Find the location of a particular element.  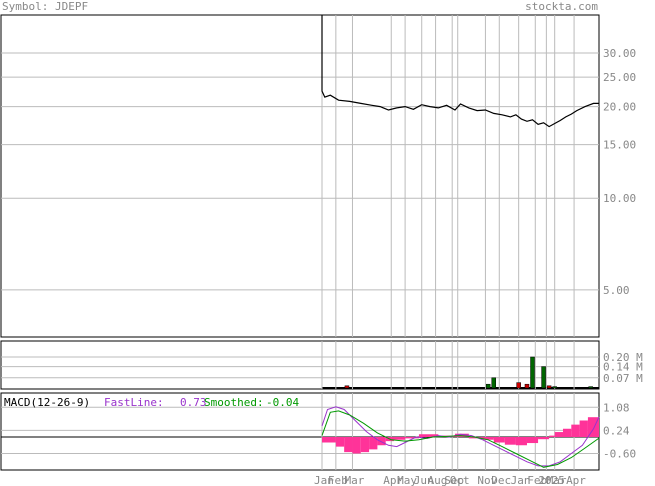

fastline-value: 0.73 is located at coordinates (193, 402).